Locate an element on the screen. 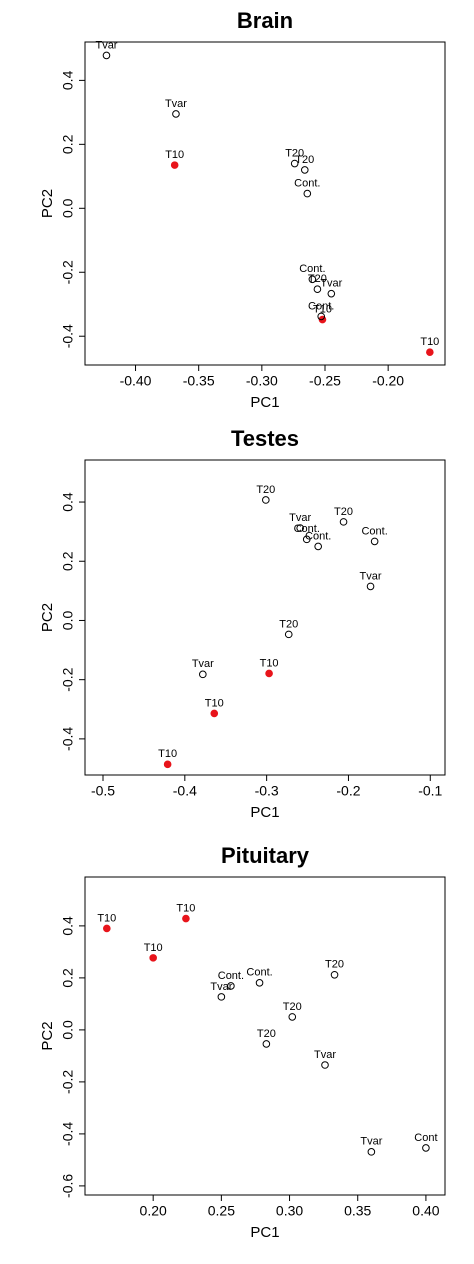 The image size is (474, 1264). x-tick-label: 0.25 is located at coordinates (221, 1211).